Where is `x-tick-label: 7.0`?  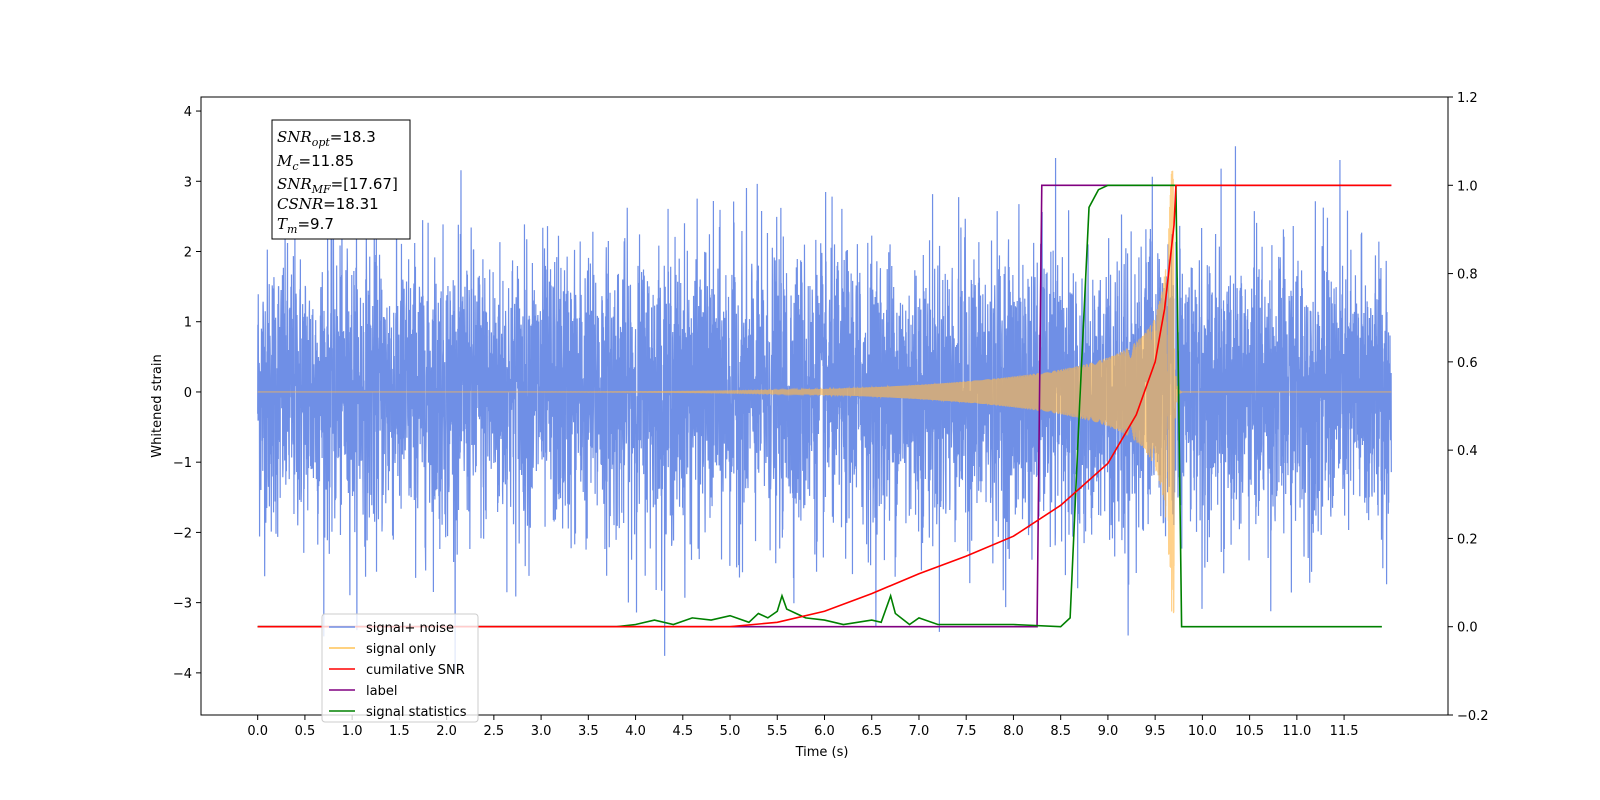 x-tick-label: 7.0 is located at coordinates (919, 731).